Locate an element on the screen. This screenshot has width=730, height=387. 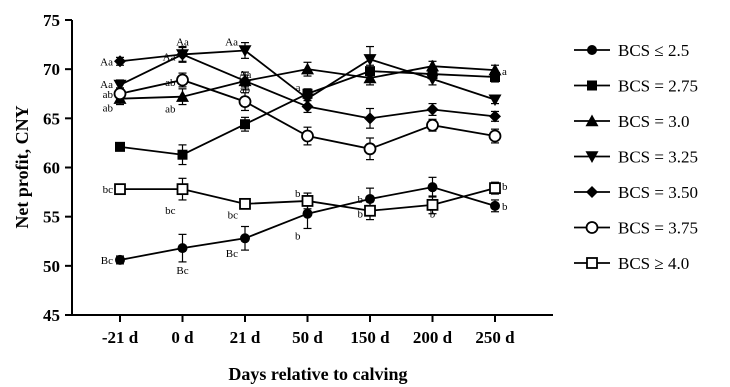
y-tick-label: 55 is located at coordinates (51, 217).